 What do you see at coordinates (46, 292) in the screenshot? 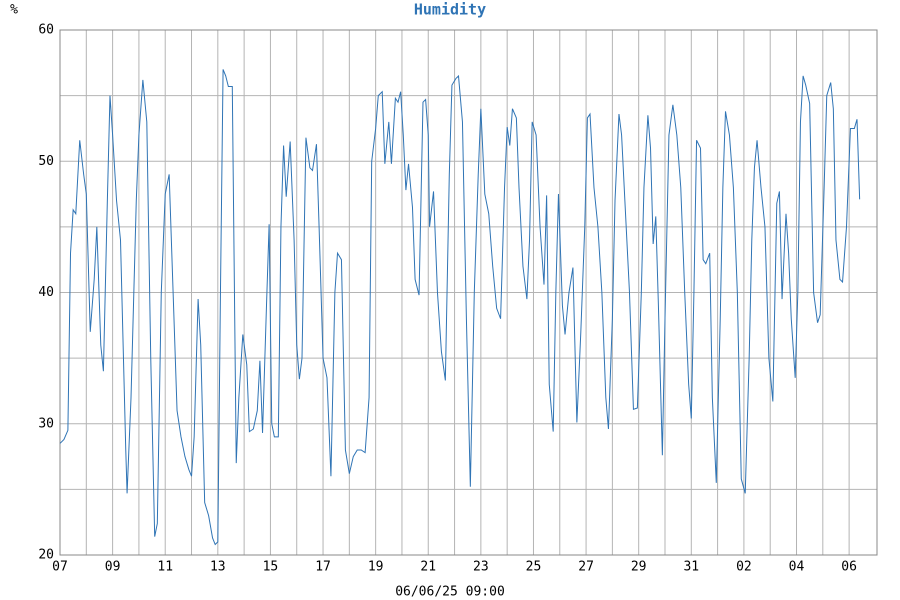
I see `y-tick-label: 40` at bounding box center [46, 292].